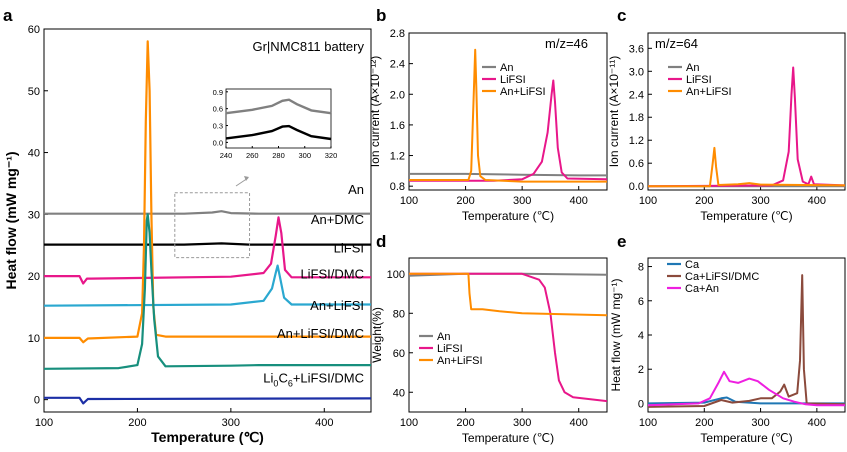 The height and width of the screenshot is (452, 847). Describe the element at coordinates (278, 118) in the screenshot. I see `inset-frame` at that location.